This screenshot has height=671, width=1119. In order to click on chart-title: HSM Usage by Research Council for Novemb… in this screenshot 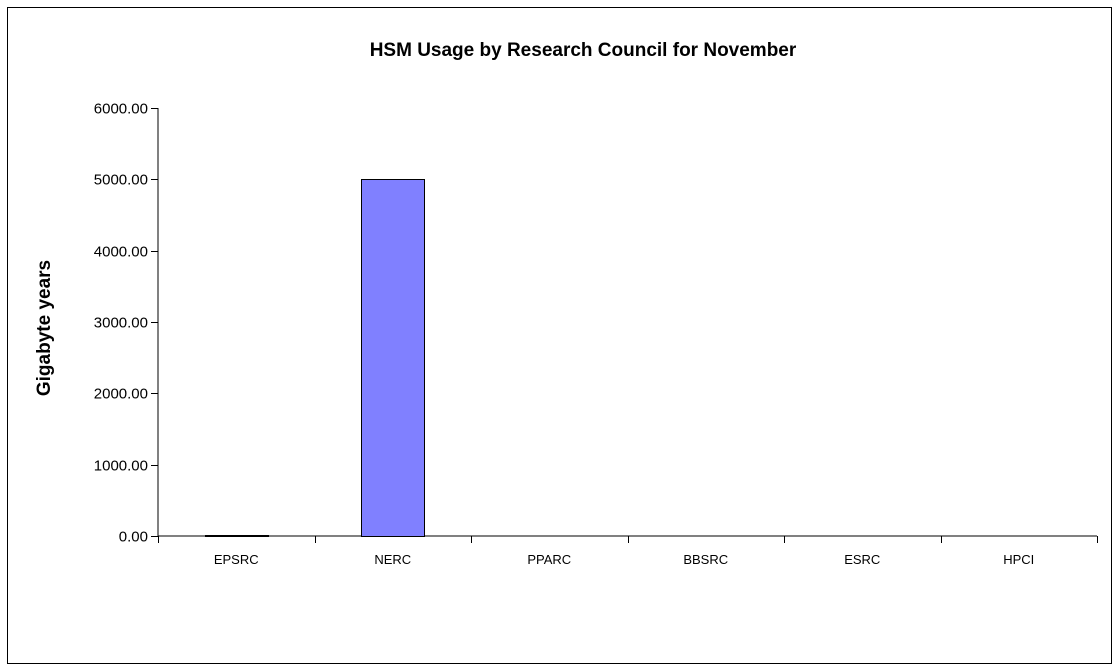, I will do `click(583, 50)`.